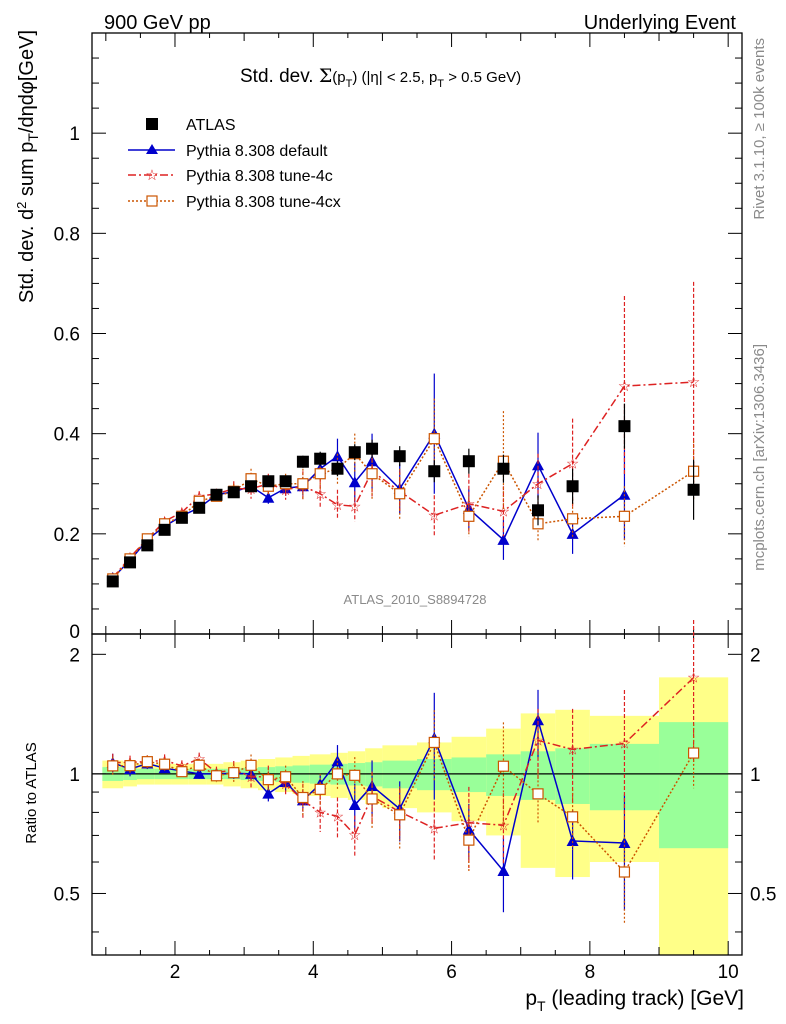 The height and width of the screenshot is (1024, 786). What do you see at coordinates (759, 129) in the screenshot?
I see `rivet-label: Rivet 3.1.10, ≥ 100k events` at bounding box center [759, 129].